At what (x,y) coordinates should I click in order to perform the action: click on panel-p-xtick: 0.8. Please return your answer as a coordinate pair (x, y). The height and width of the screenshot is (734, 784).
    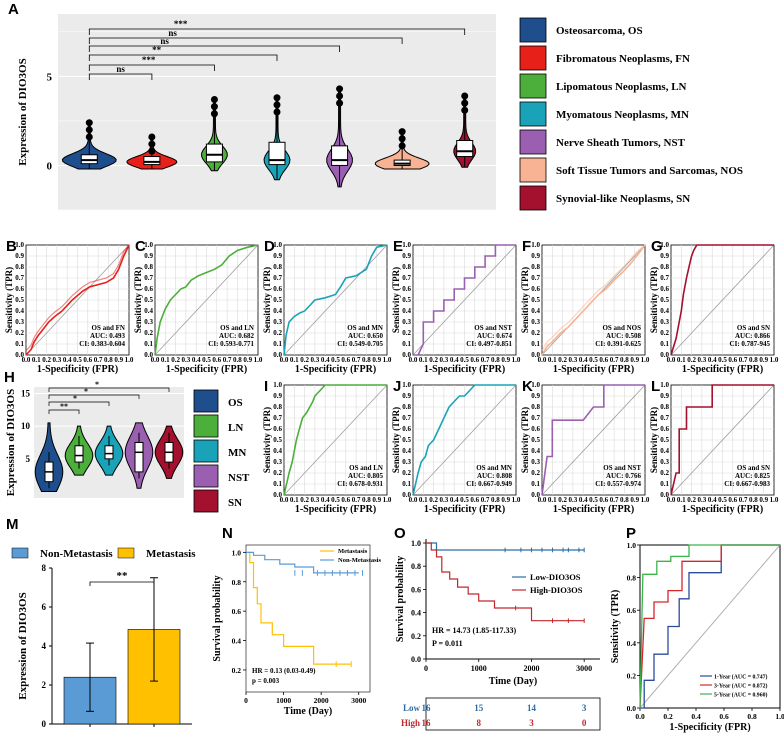
    Looking at the image, I should click on (752, 716).